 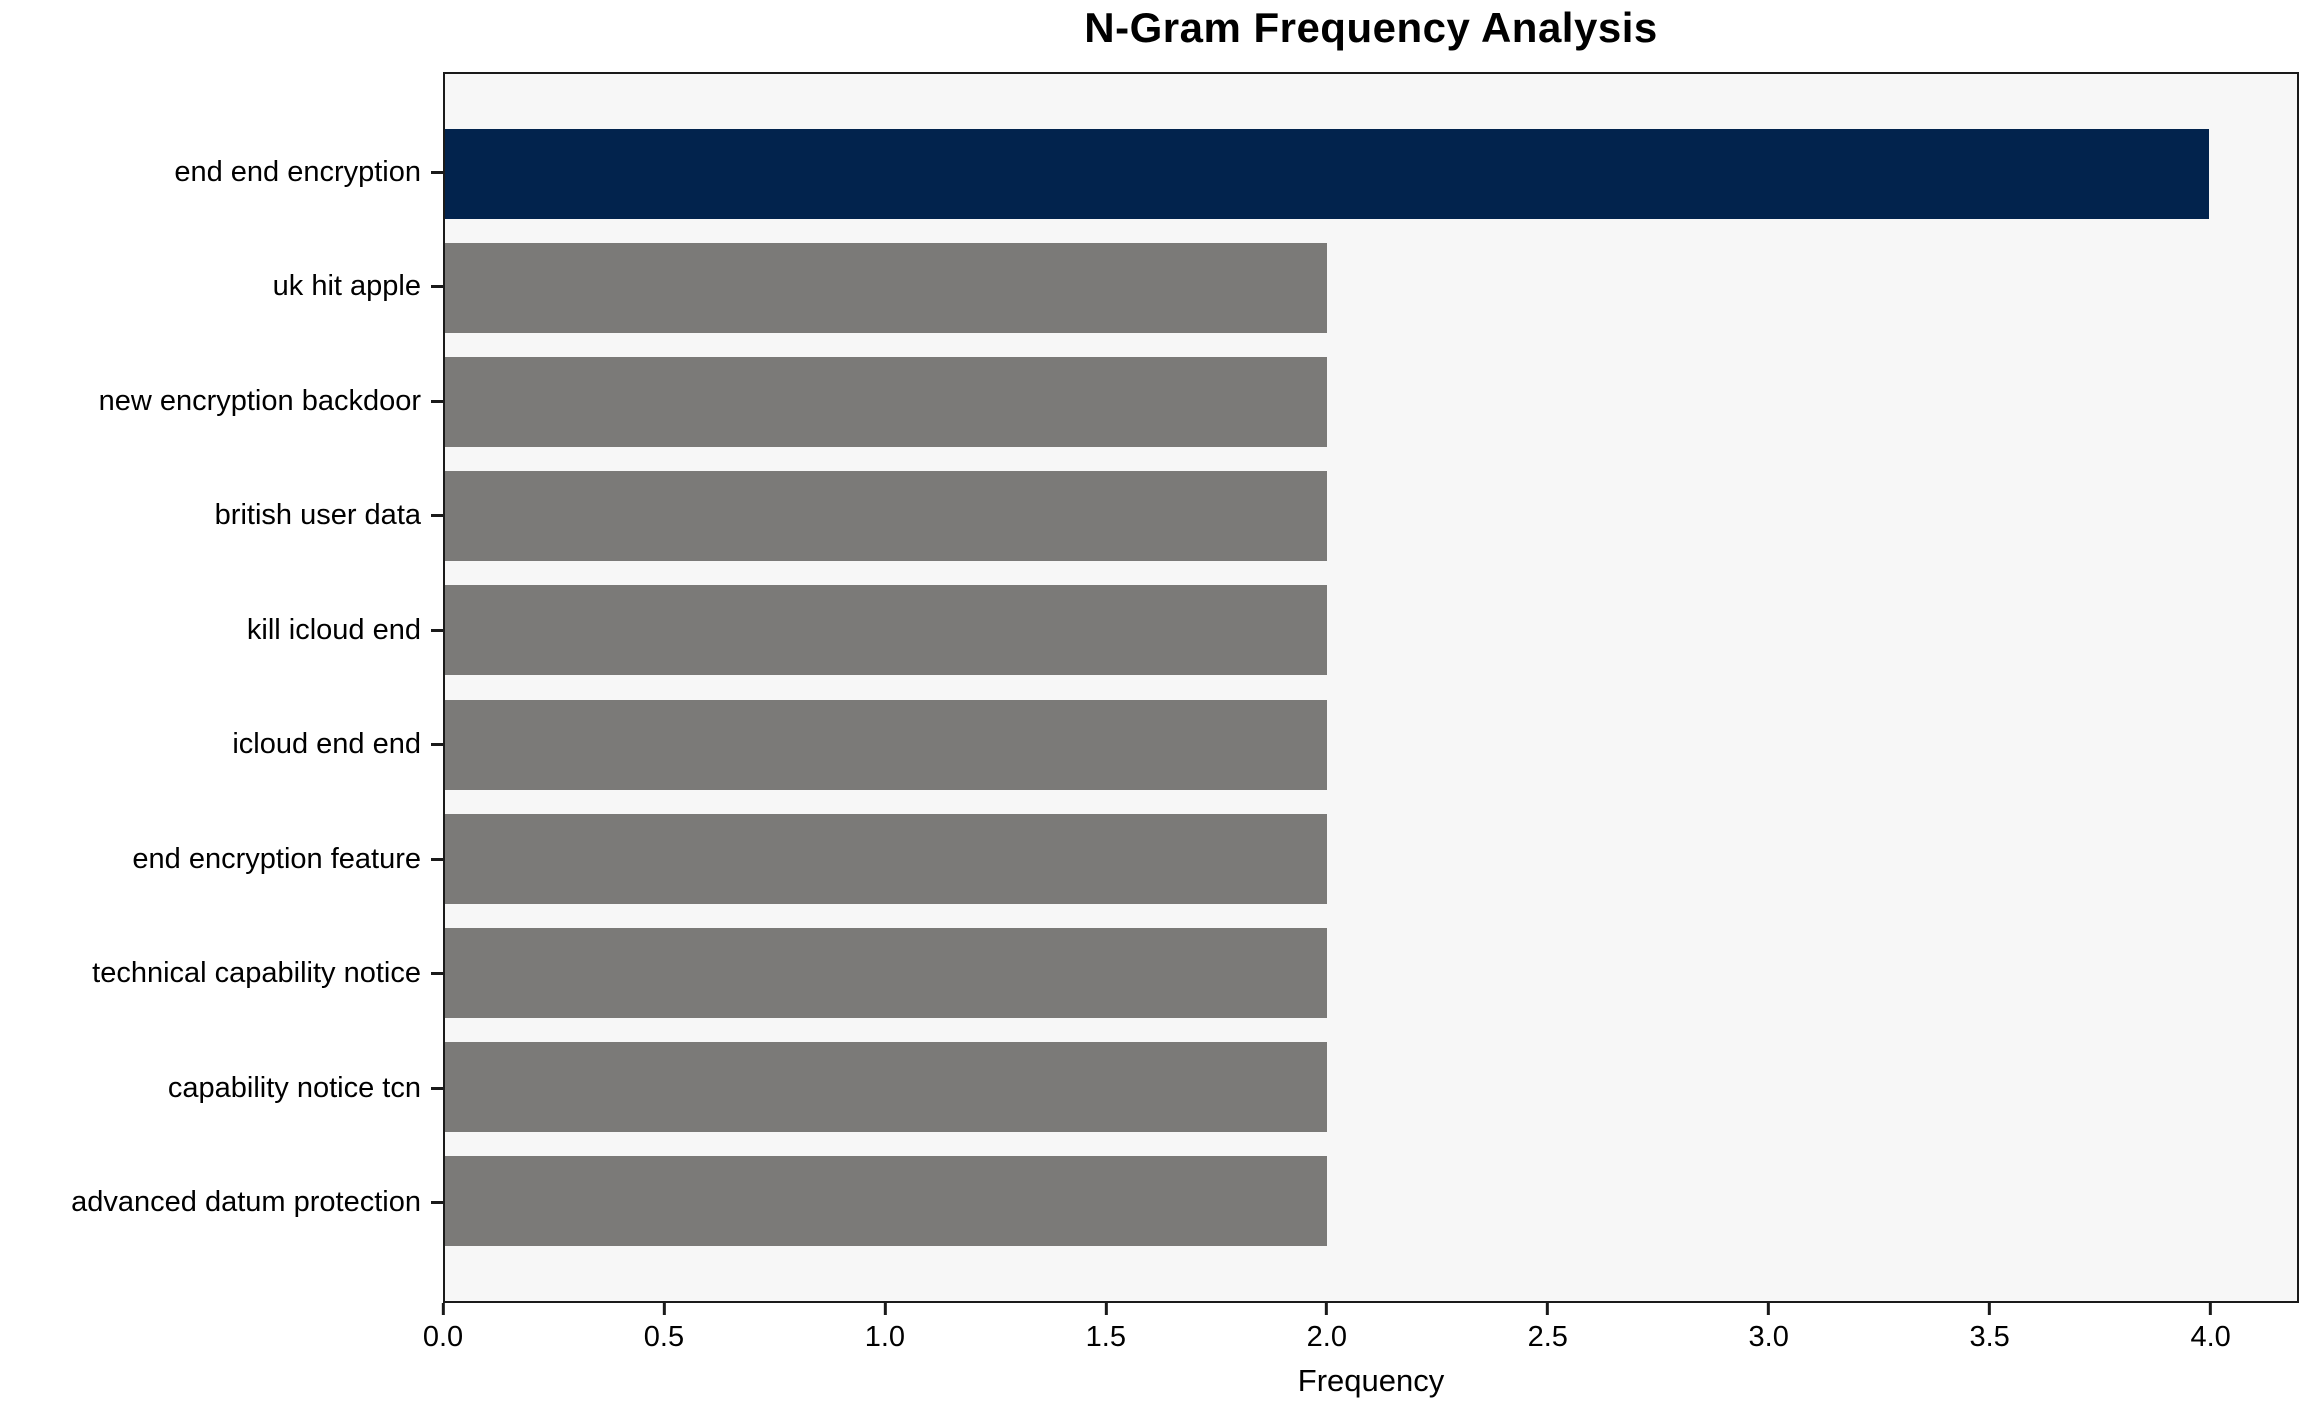 I want to click on x-tick: 3.0, so click(x=1769, y=1327).